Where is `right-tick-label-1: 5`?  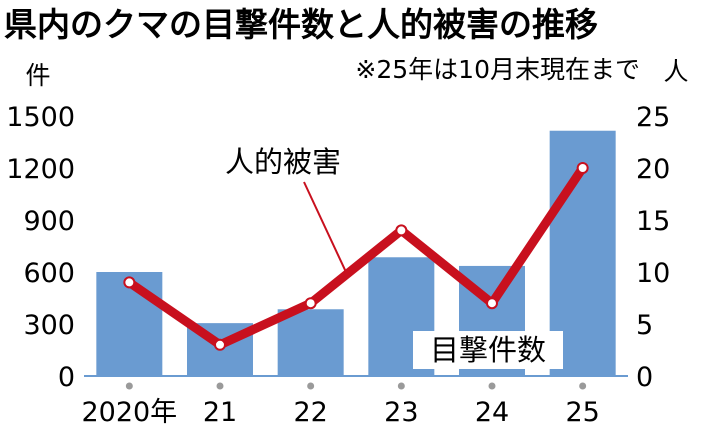 right-tick-label-1: 5 is located at coordinates (644, 325).